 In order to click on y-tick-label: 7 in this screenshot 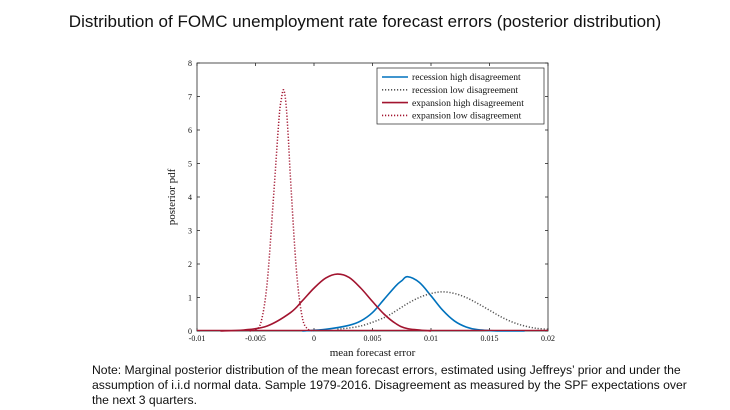, I will do `click(190, 97)`.